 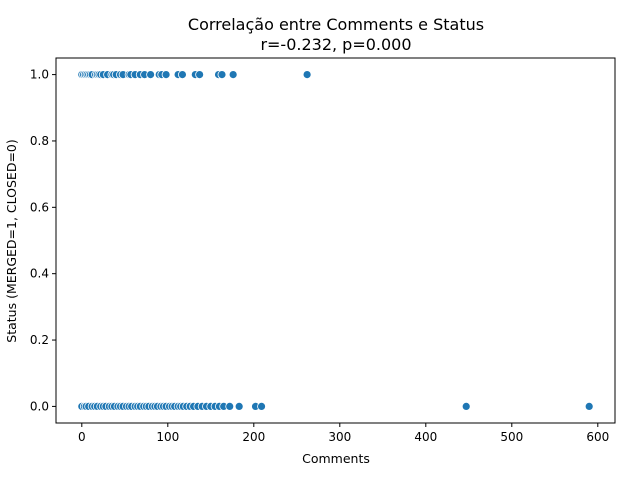 I want to click on x-tick-label: 600, so click(x=597, y=437).